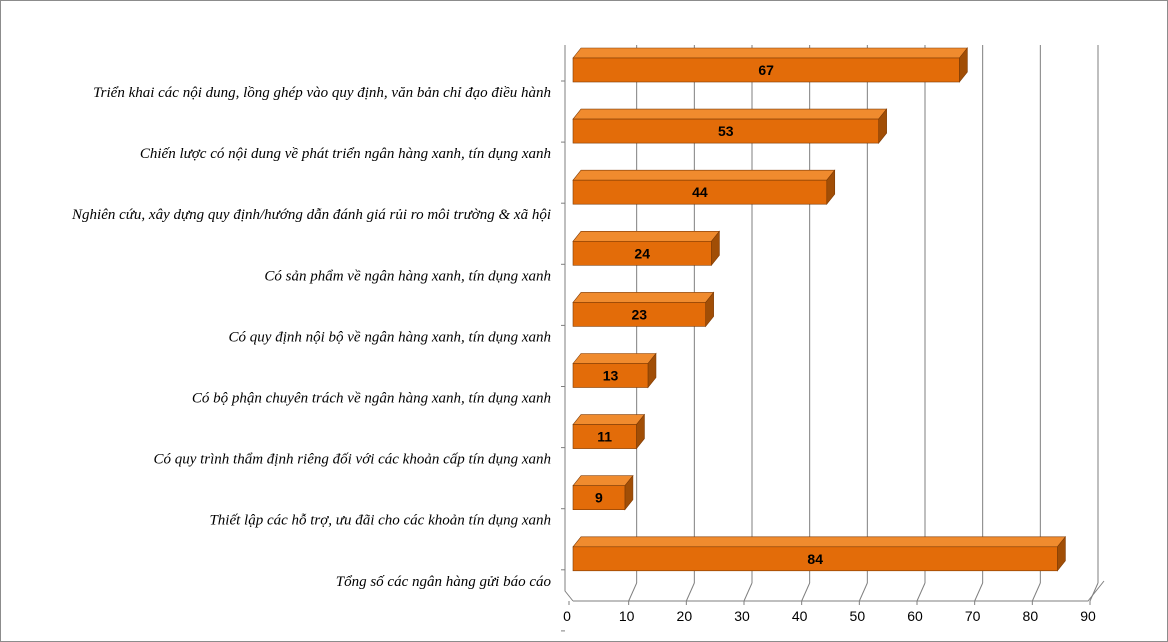 The height and width of the screenshot is (642, 1168). What do you see at coordinates (444, 582) in the screenshot?
I see `category-label-8: Tổng số các ngân hàng gửi báo cáo` at bounding box center [444, 582].